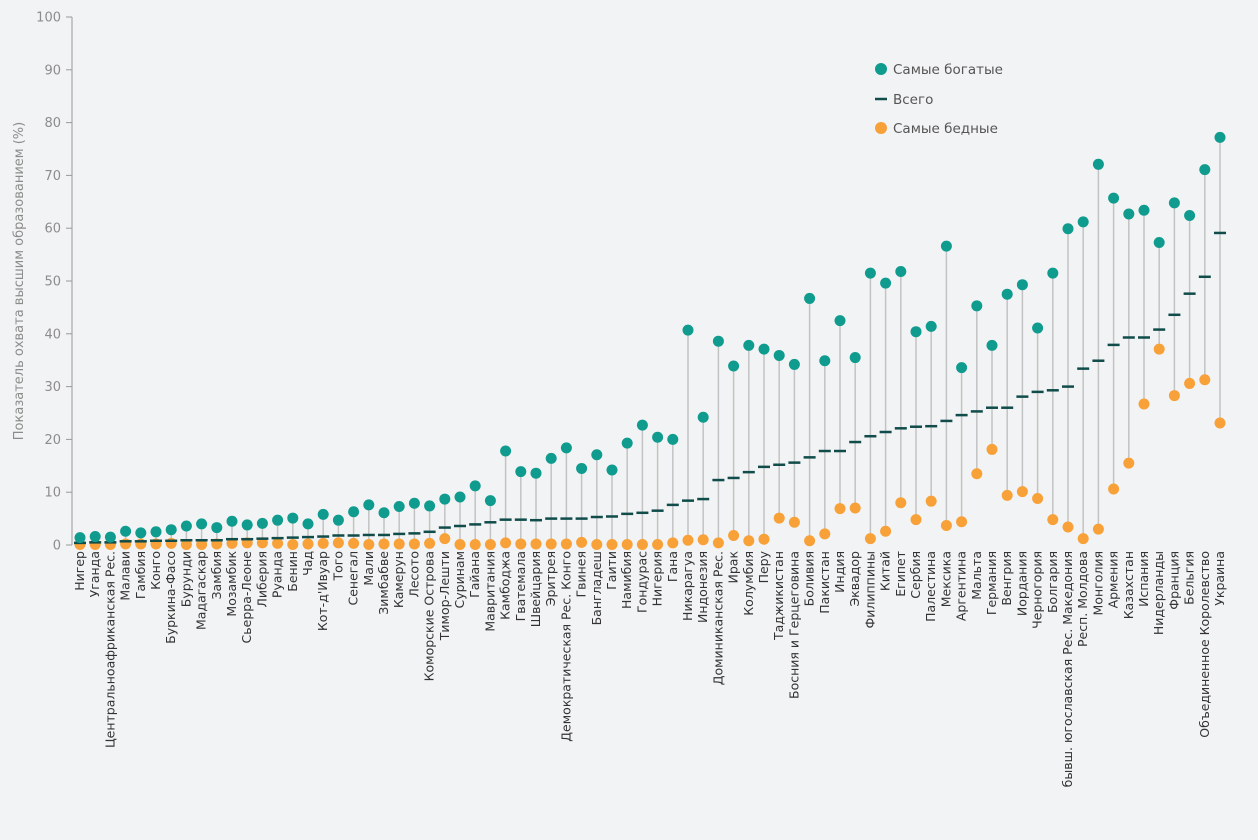  What do you see at coordinates (398, 579) in the screenshot?
I see `x-tick-label: Камерун` at bounding box center [398, 579].